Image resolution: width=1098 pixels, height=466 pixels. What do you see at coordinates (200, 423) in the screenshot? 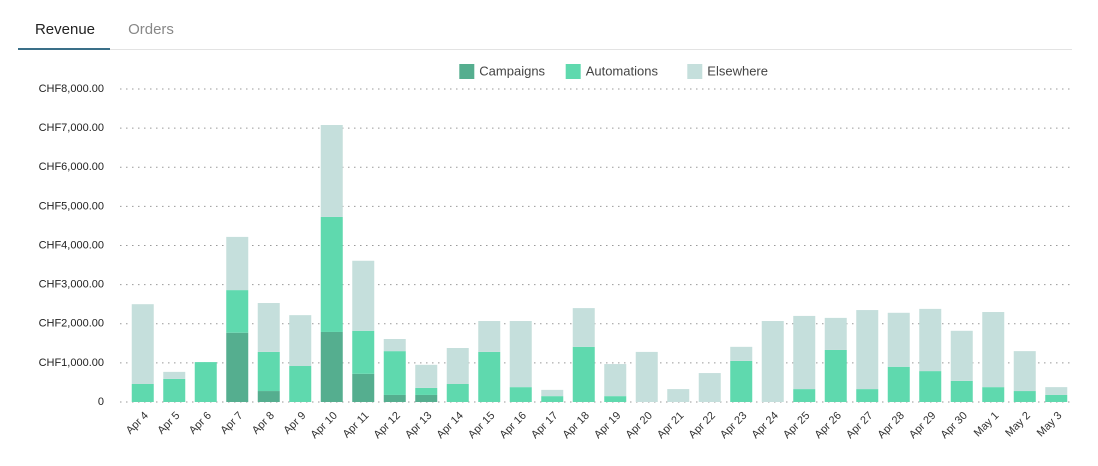
I see `x-tick-label: Apr 6` at bounding box center [200, 423].